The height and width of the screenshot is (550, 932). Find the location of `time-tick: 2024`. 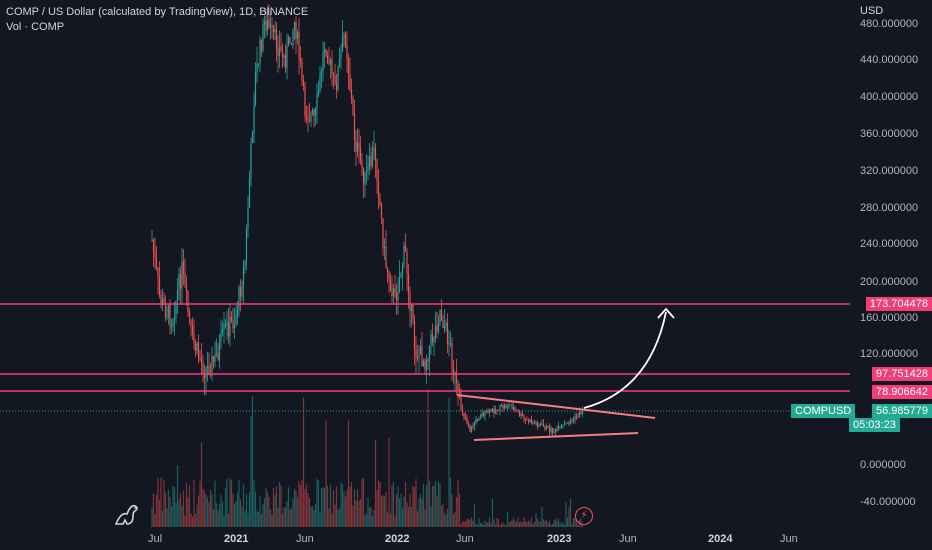

time-tick: 2024 is located at coordinates (720, 539).